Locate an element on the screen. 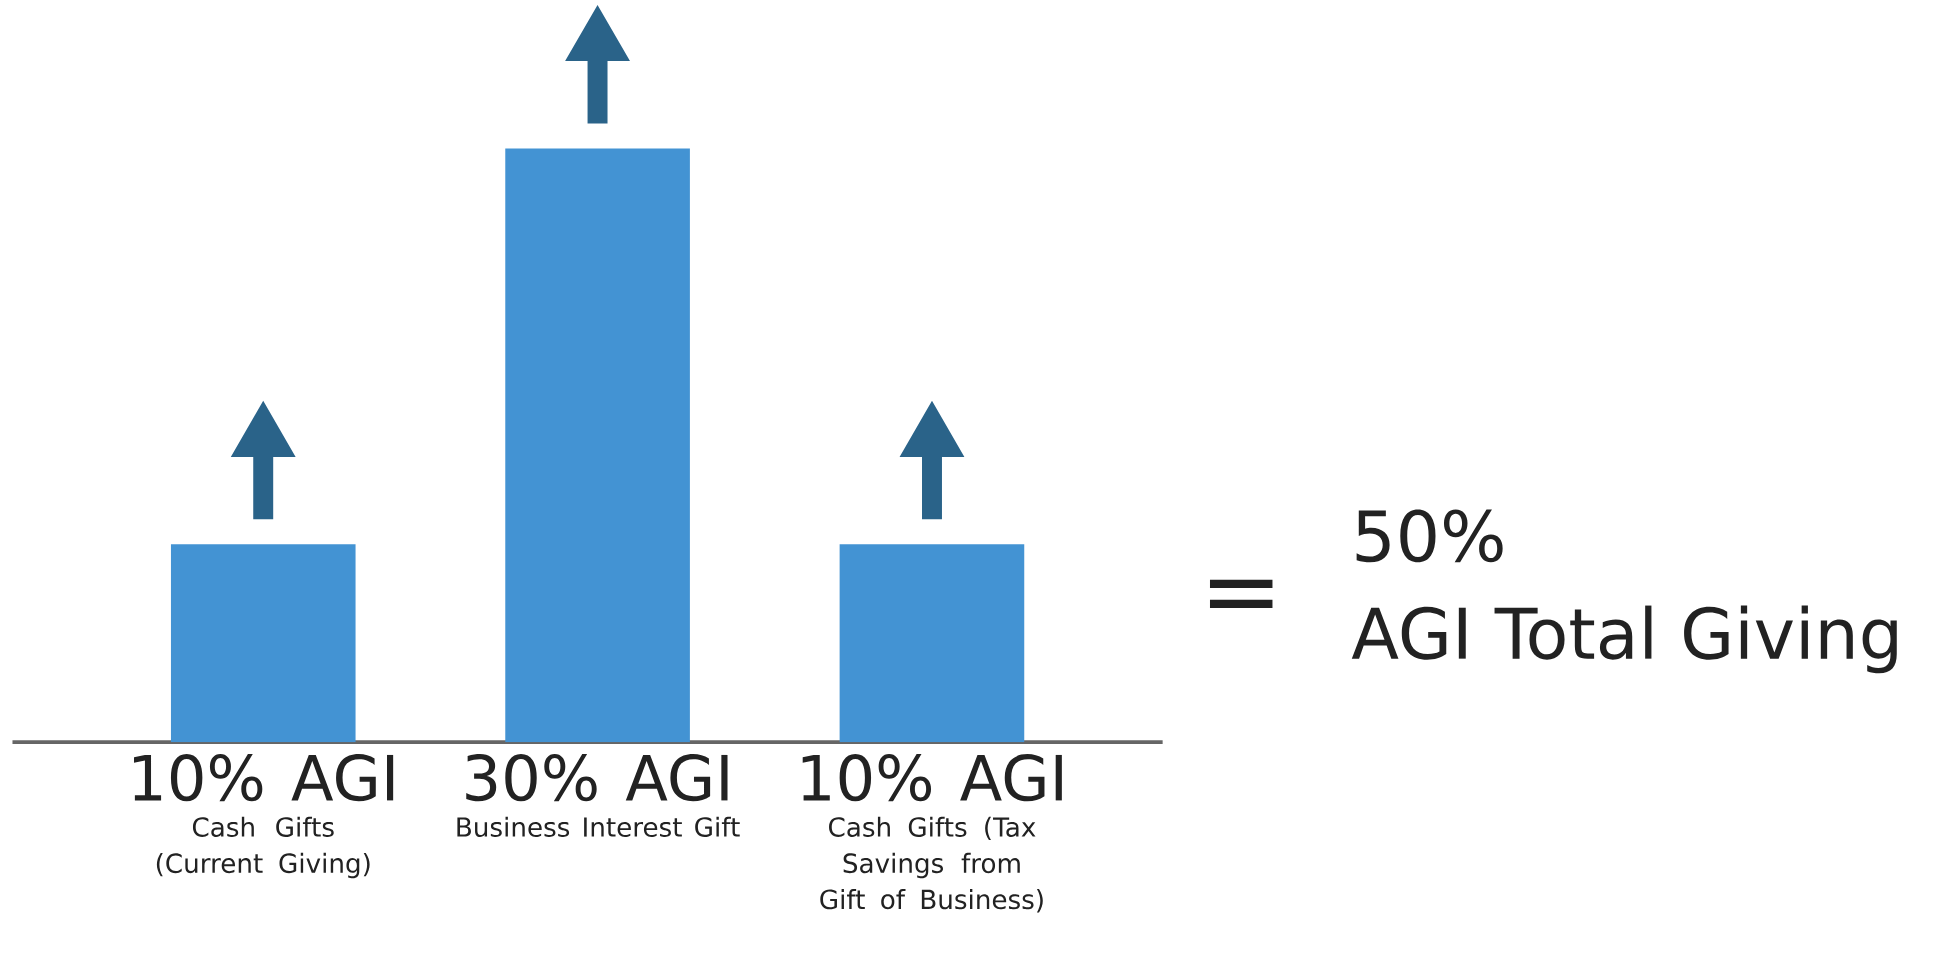 Image resolution: width=1956 pixels, height=968 pixels. x-tick-label: Cash Gifts (Current Giving) is located at coordinates (263, 847).